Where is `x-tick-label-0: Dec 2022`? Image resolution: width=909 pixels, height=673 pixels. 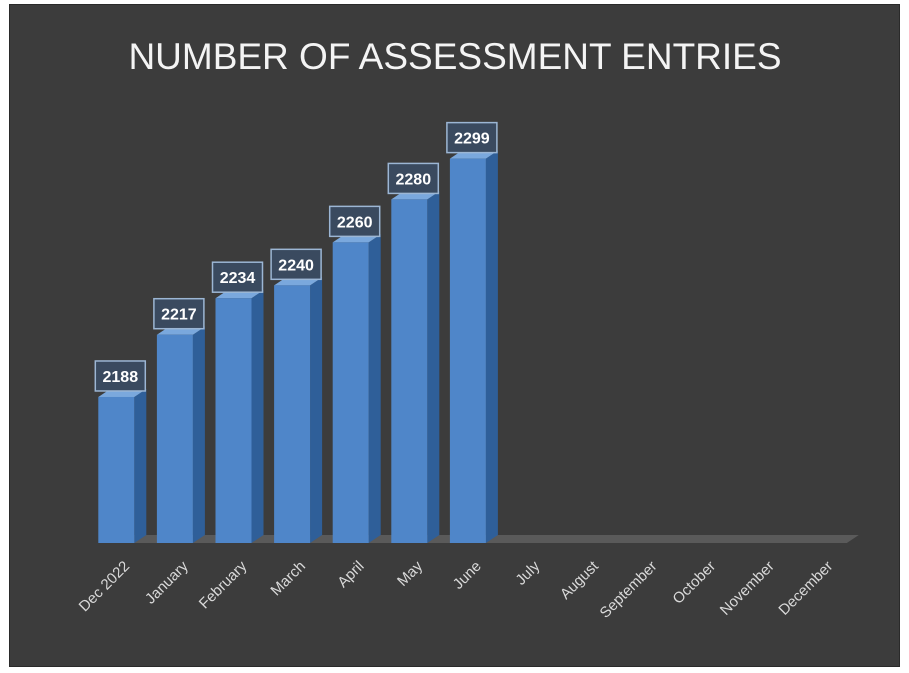
x-tick-label-0: Dec 2022 is located at coordinates (104, 586).